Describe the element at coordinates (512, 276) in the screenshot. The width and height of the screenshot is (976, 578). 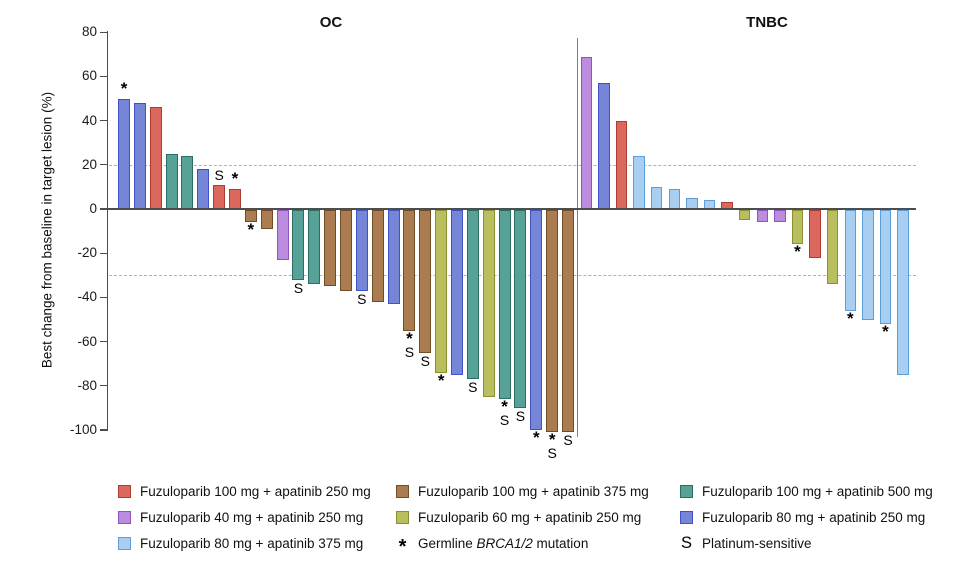
I see `reference-line--30` at that location.